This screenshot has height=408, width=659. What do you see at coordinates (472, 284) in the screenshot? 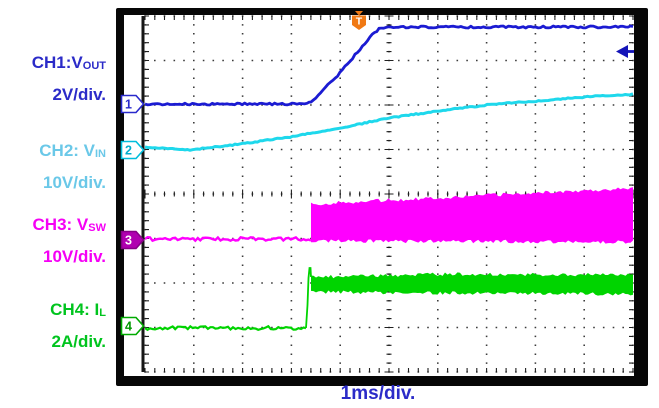
I see `ch4-ripple-band` at bounding box center [472, 284].